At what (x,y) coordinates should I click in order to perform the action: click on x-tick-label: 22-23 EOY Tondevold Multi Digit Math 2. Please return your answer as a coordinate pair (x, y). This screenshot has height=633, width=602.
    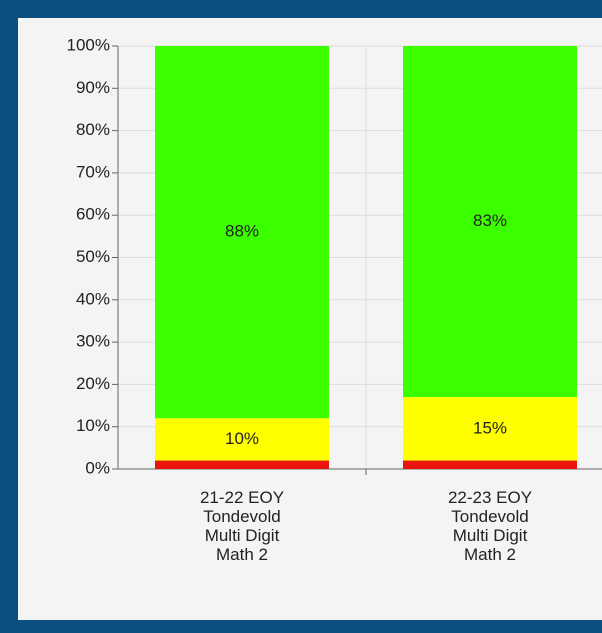
    Looking at the image, I should click on (490, 526).